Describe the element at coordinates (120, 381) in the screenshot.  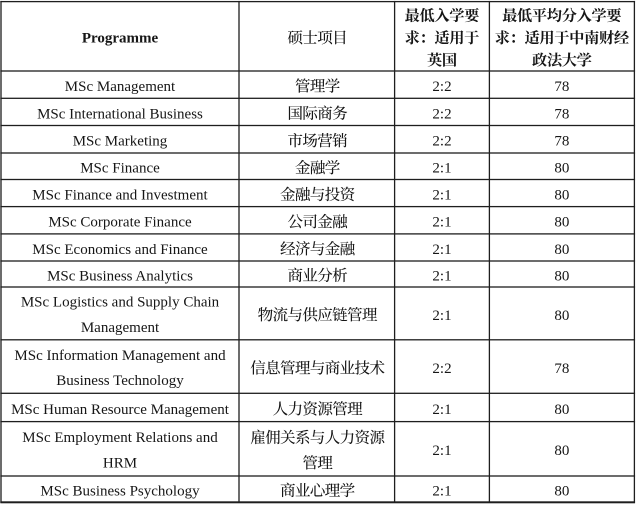
I see `svg-text: Business Technology` at that location.